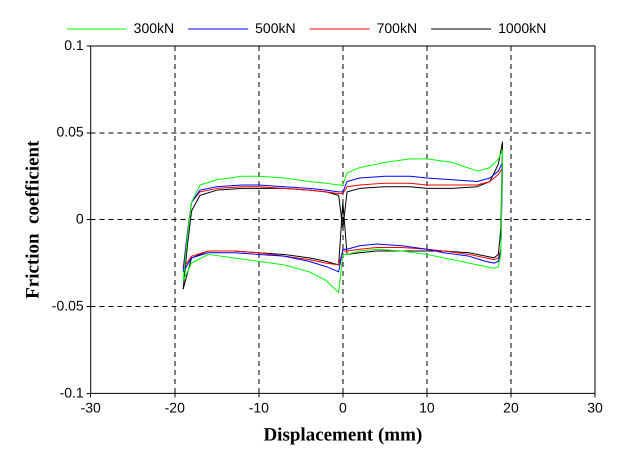 The width and height of the screenshot is (633, 459). What do you see at coordinates (522, 28) in the screenshot?
I see `legend-label: 1000kN` at bounding box center [522, 28].